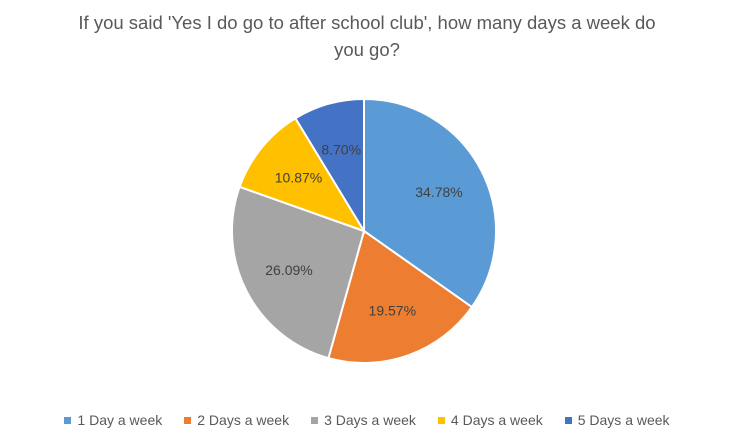 The width and height of the screenshot is (734, 438). What do you see at coordinates (400, 296) in the screenshot?
I see `pie-slice-2-days-a-week` at bounding box center [400, 296].